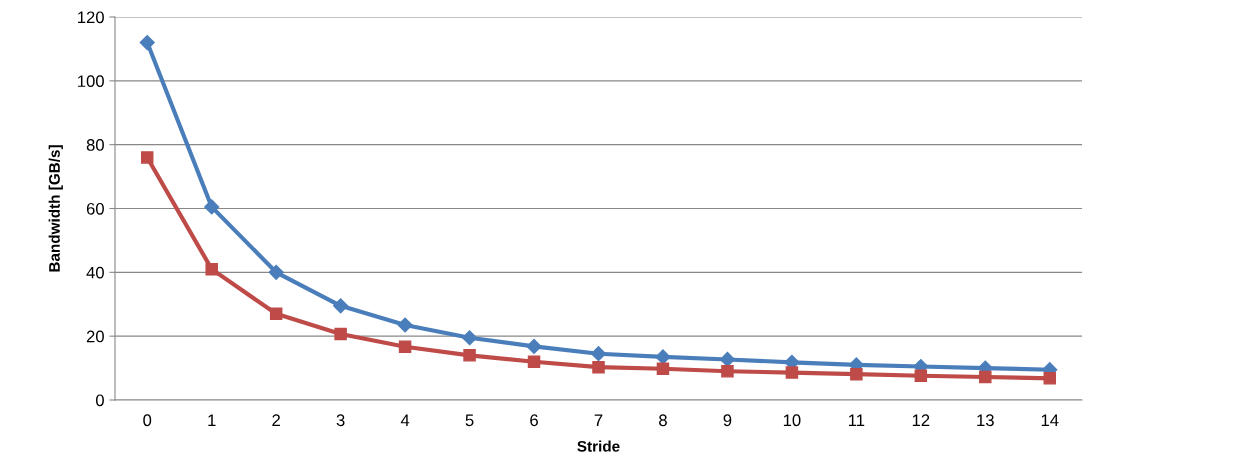 This screenshot has width=1234, height=474. I want to click on x-tick-label: 11, so click(856, 420).